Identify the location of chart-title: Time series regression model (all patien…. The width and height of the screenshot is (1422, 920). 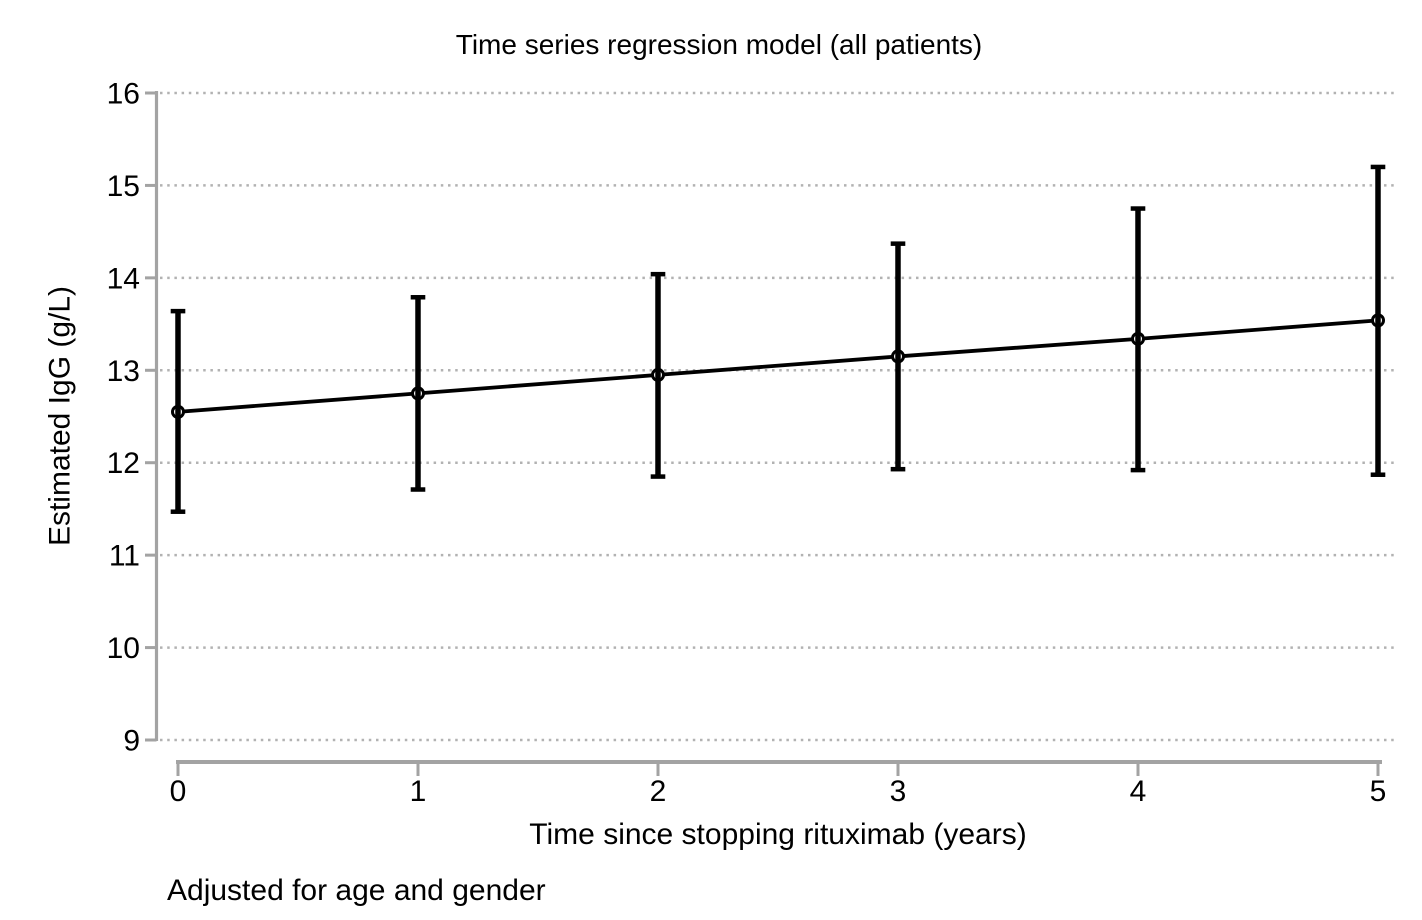
(719, 44).